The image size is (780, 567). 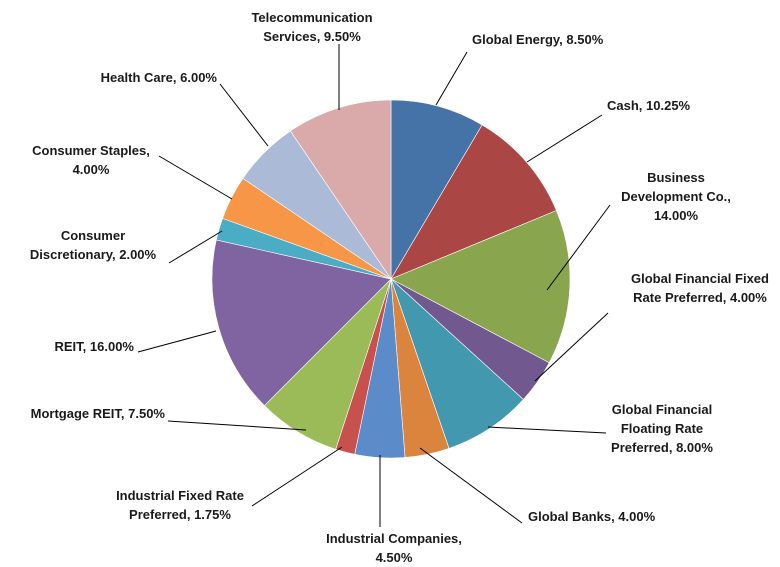 I want to click on leader-line-industrial-fixed-rate-preferred, so click(x=297, y=476).